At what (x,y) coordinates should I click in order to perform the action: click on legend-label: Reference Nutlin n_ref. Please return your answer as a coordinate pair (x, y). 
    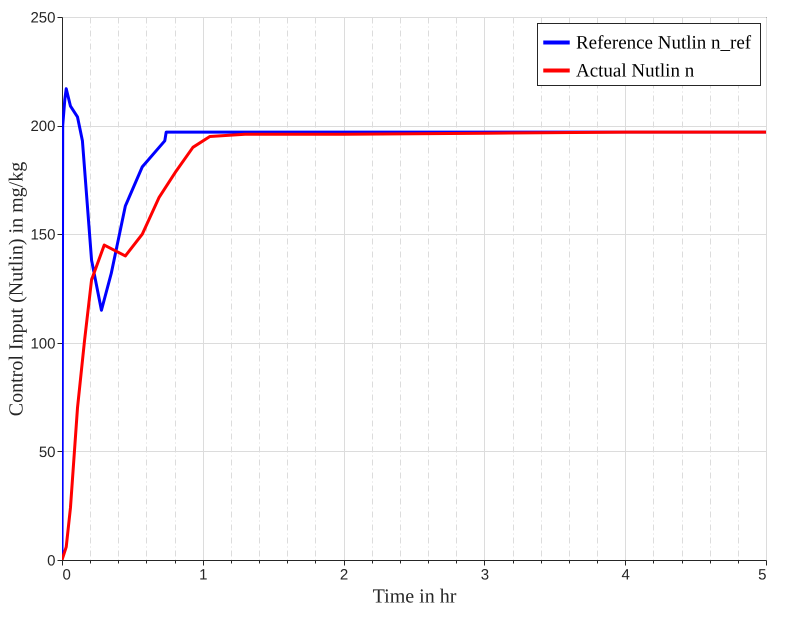
    Looking at the image, I should click on (664, 43).